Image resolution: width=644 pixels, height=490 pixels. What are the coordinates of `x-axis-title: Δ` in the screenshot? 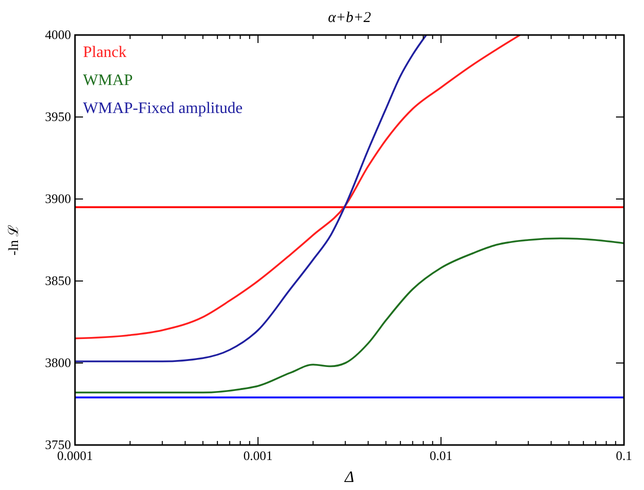 It's located at (349, 477).